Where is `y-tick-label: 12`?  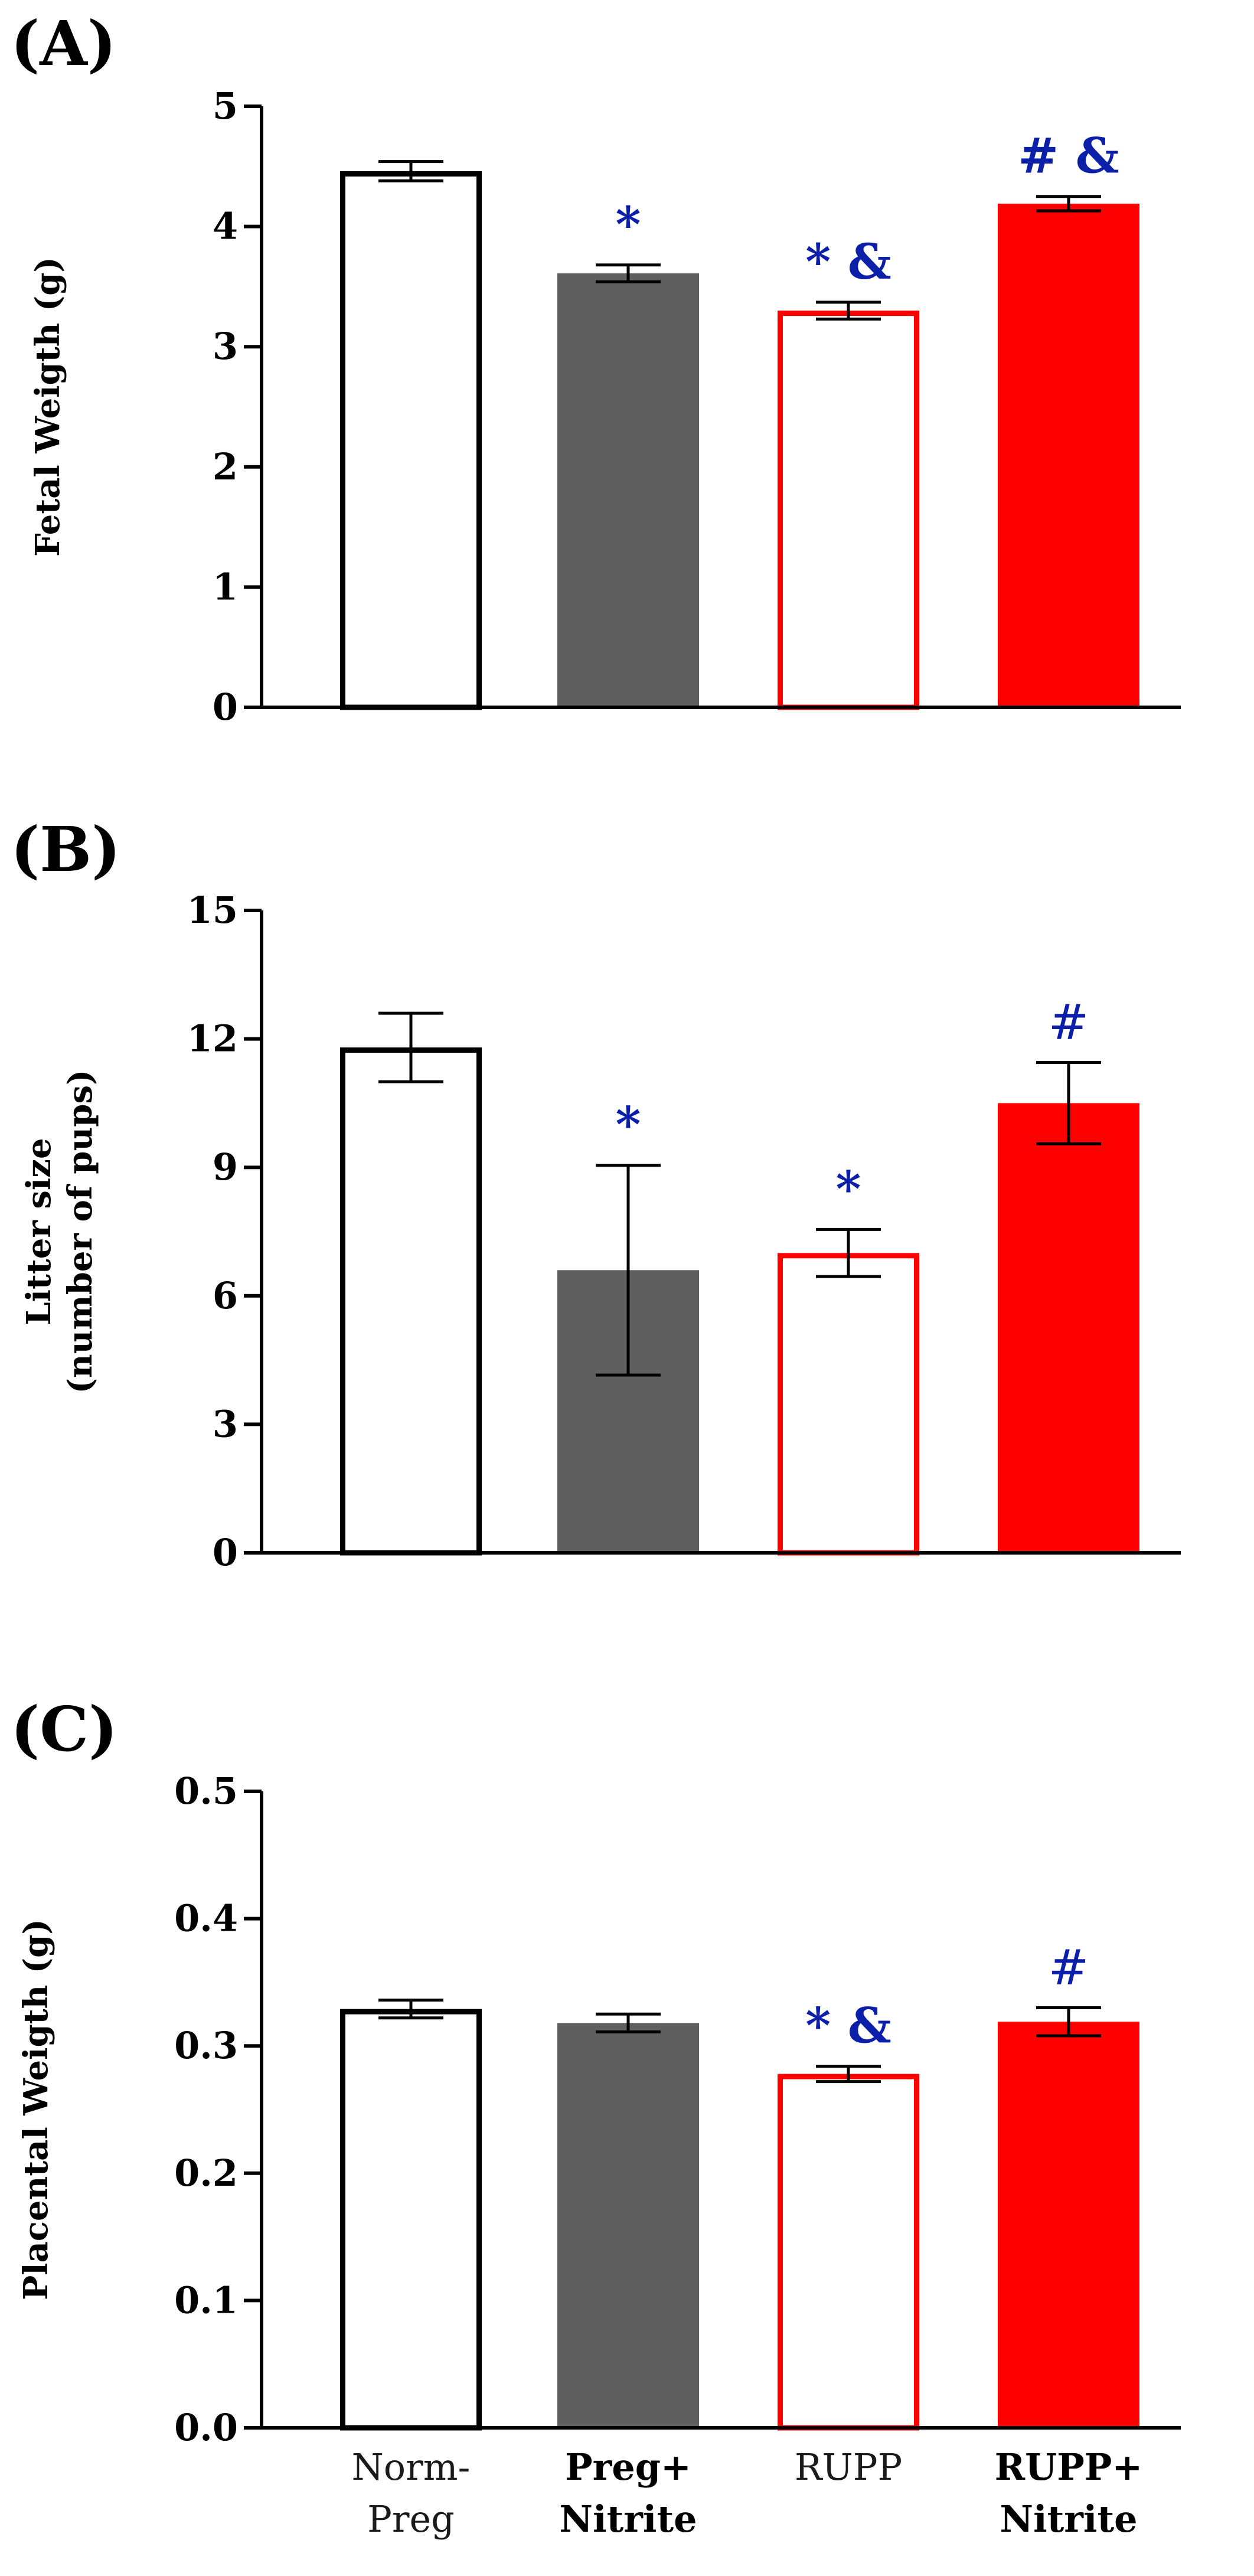
y-tick-label: 12 is located at coordinates (212, 1038).